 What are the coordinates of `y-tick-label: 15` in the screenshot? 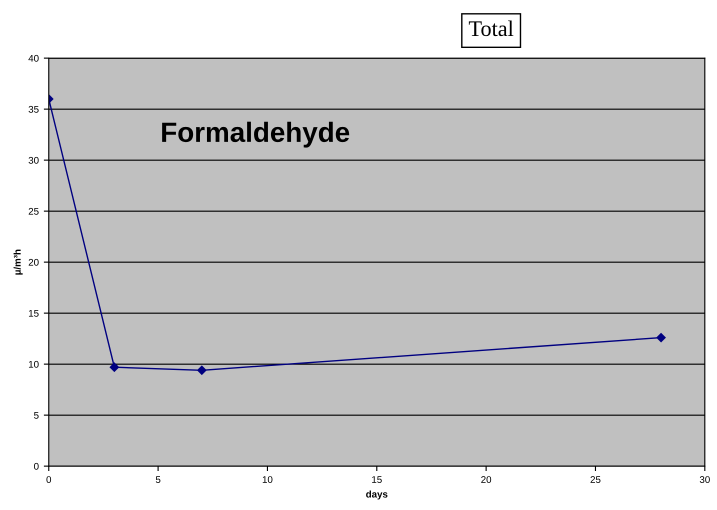 It's located at (33, 313).